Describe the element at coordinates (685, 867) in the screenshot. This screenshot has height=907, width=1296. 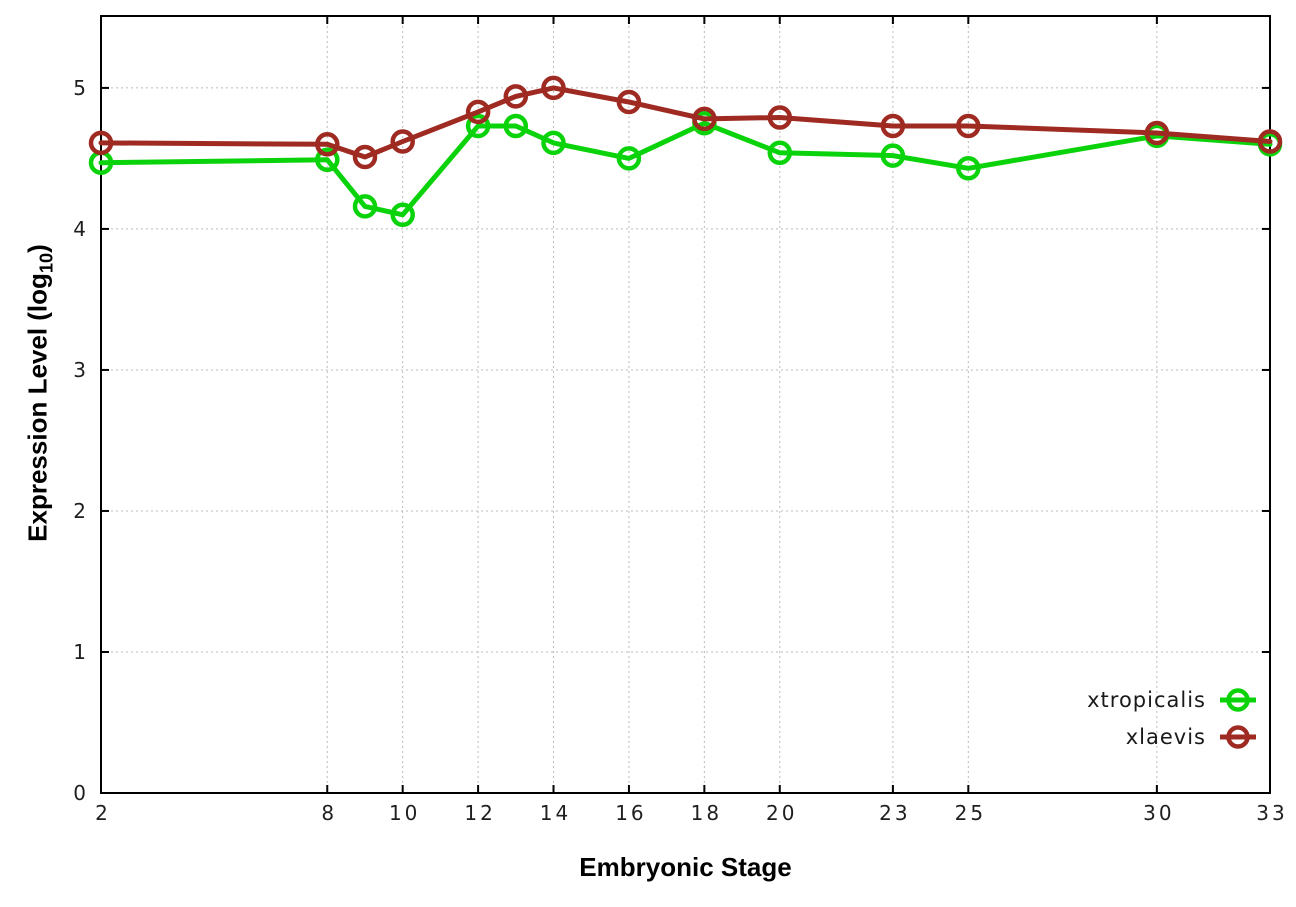
I see `x-axis-title: Embryonic Stage` at that location.